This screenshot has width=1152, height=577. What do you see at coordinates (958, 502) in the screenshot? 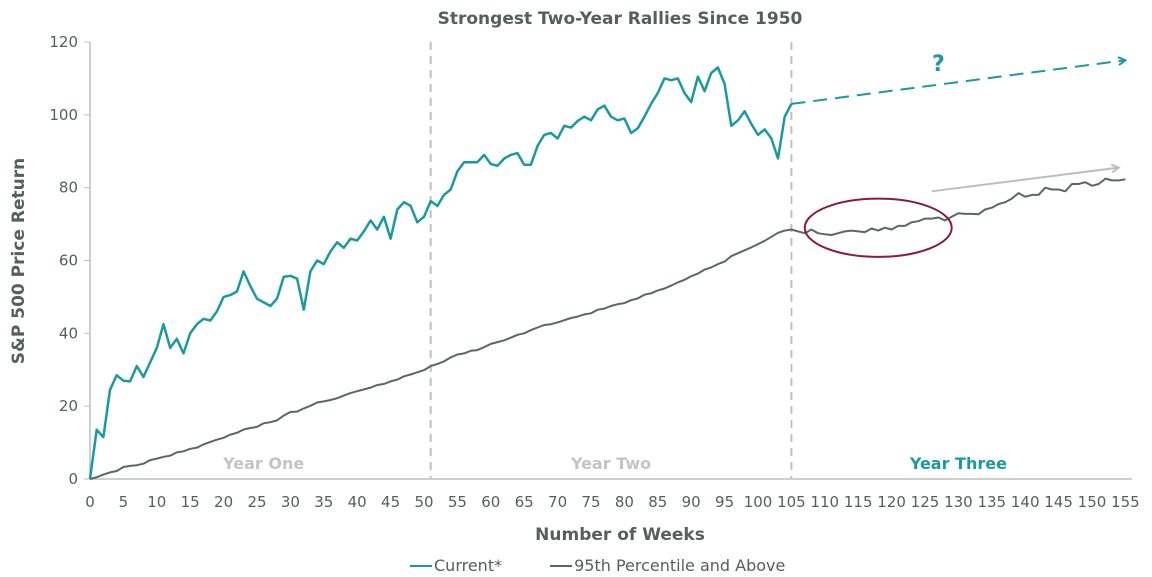
I see `x-tick-label: 130` at bounding box center [958, 502].